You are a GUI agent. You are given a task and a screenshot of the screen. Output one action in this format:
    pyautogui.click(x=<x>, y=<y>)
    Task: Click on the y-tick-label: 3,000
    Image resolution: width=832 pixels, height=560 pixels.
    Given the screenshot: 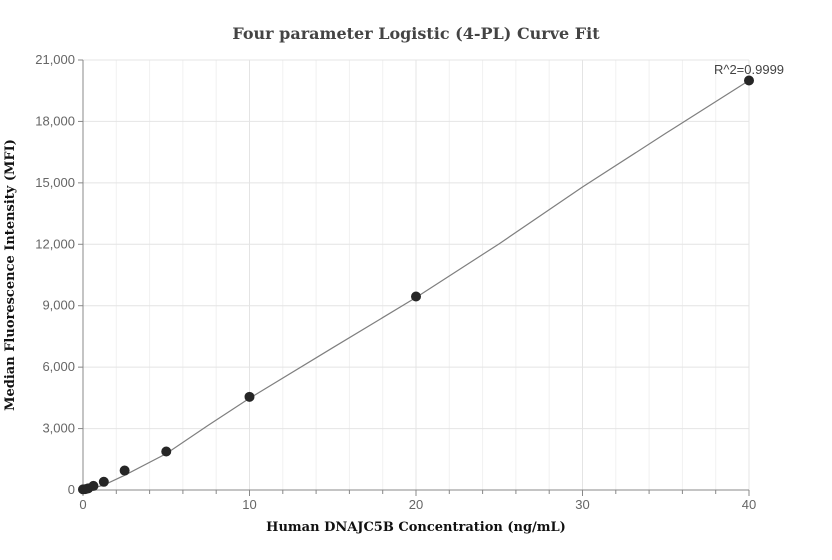 What is the action you would take?
    pyautogui.click(x=58, y=428)
    